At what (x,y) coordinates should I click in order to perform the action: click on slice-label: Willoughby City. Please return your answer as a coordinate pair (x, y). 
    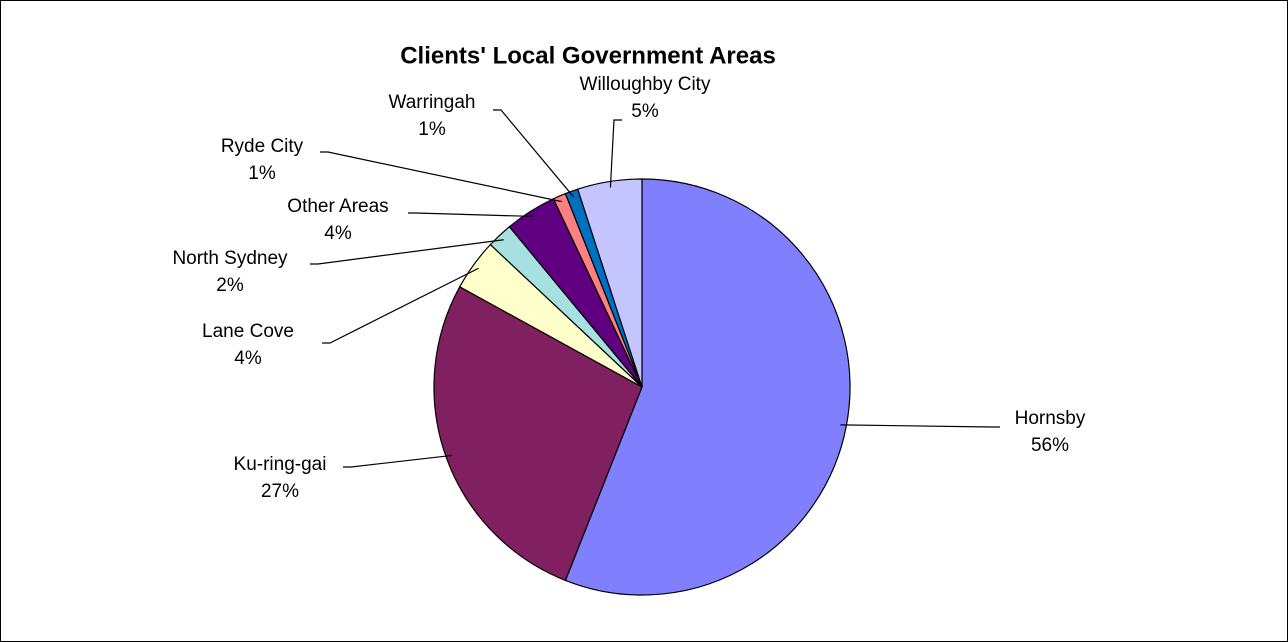
    Looking at the image, I should click on (645, 84).